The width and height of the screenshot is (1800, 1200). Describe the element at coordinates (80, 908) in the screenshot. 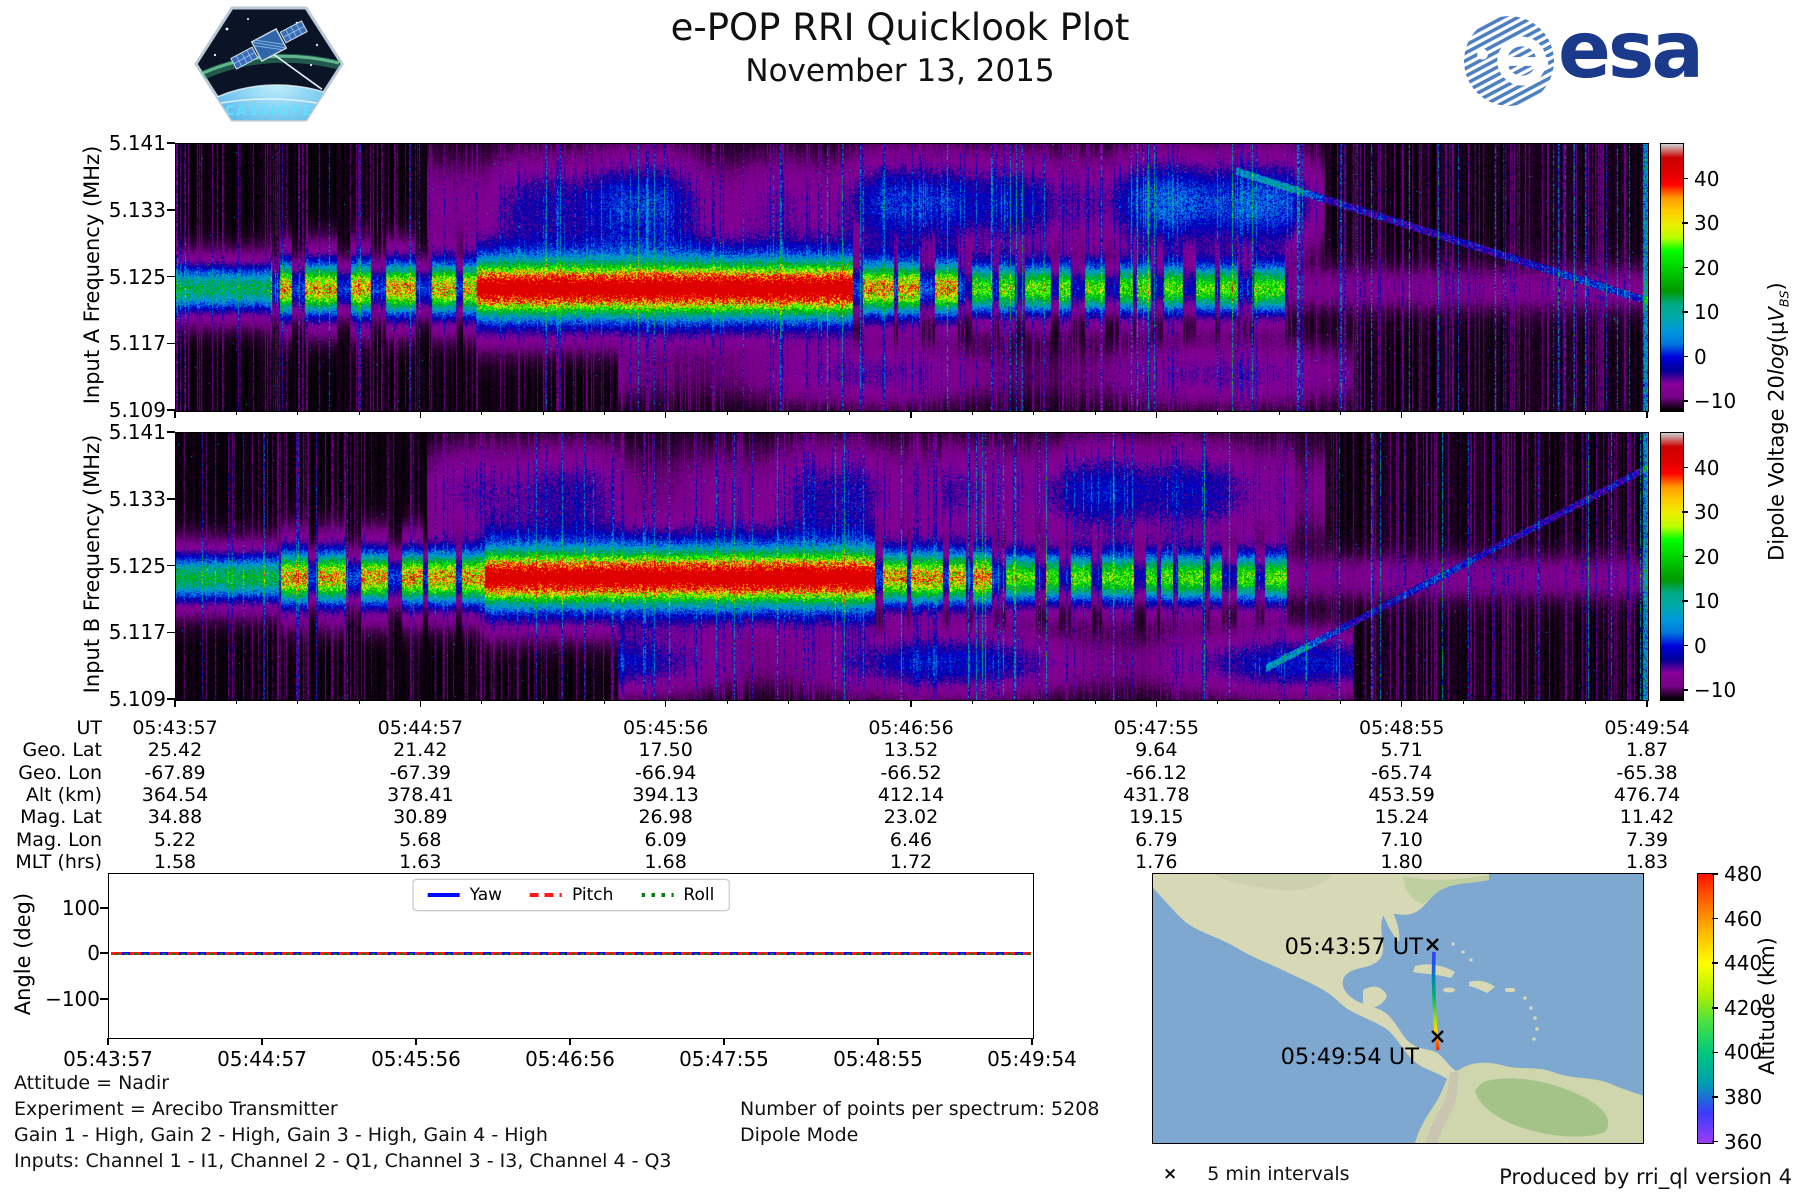

I see `angle-ytick-label: 100` at that location.